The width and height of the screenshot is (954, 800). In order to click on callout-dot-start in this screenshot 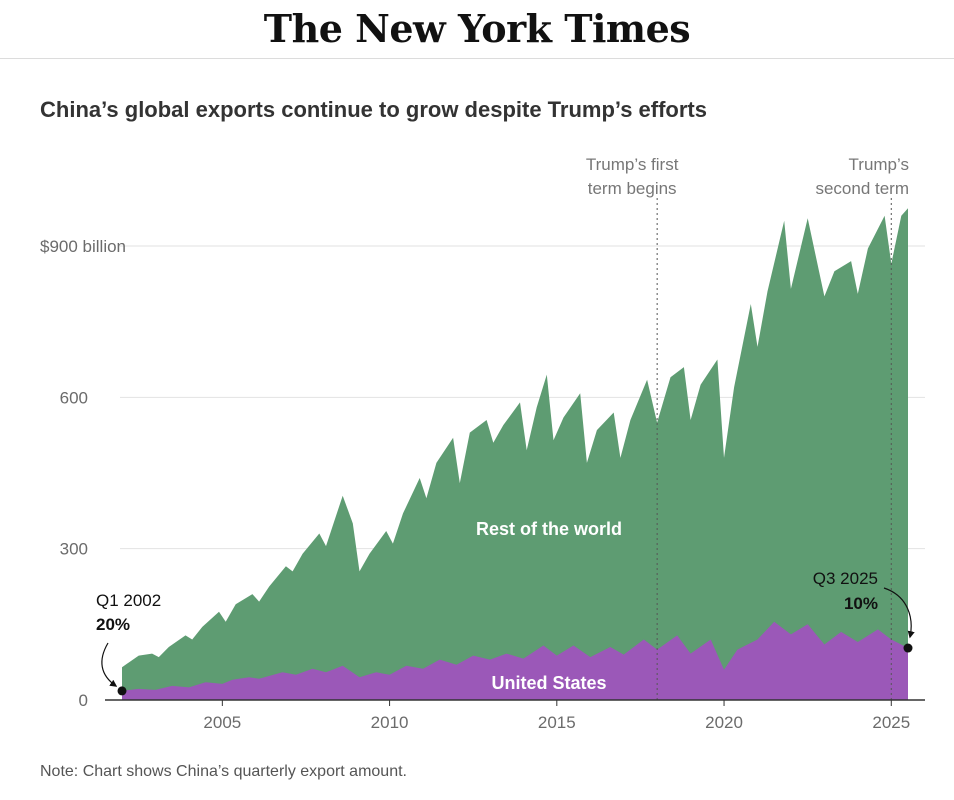, I will do `click(122, 691)`.